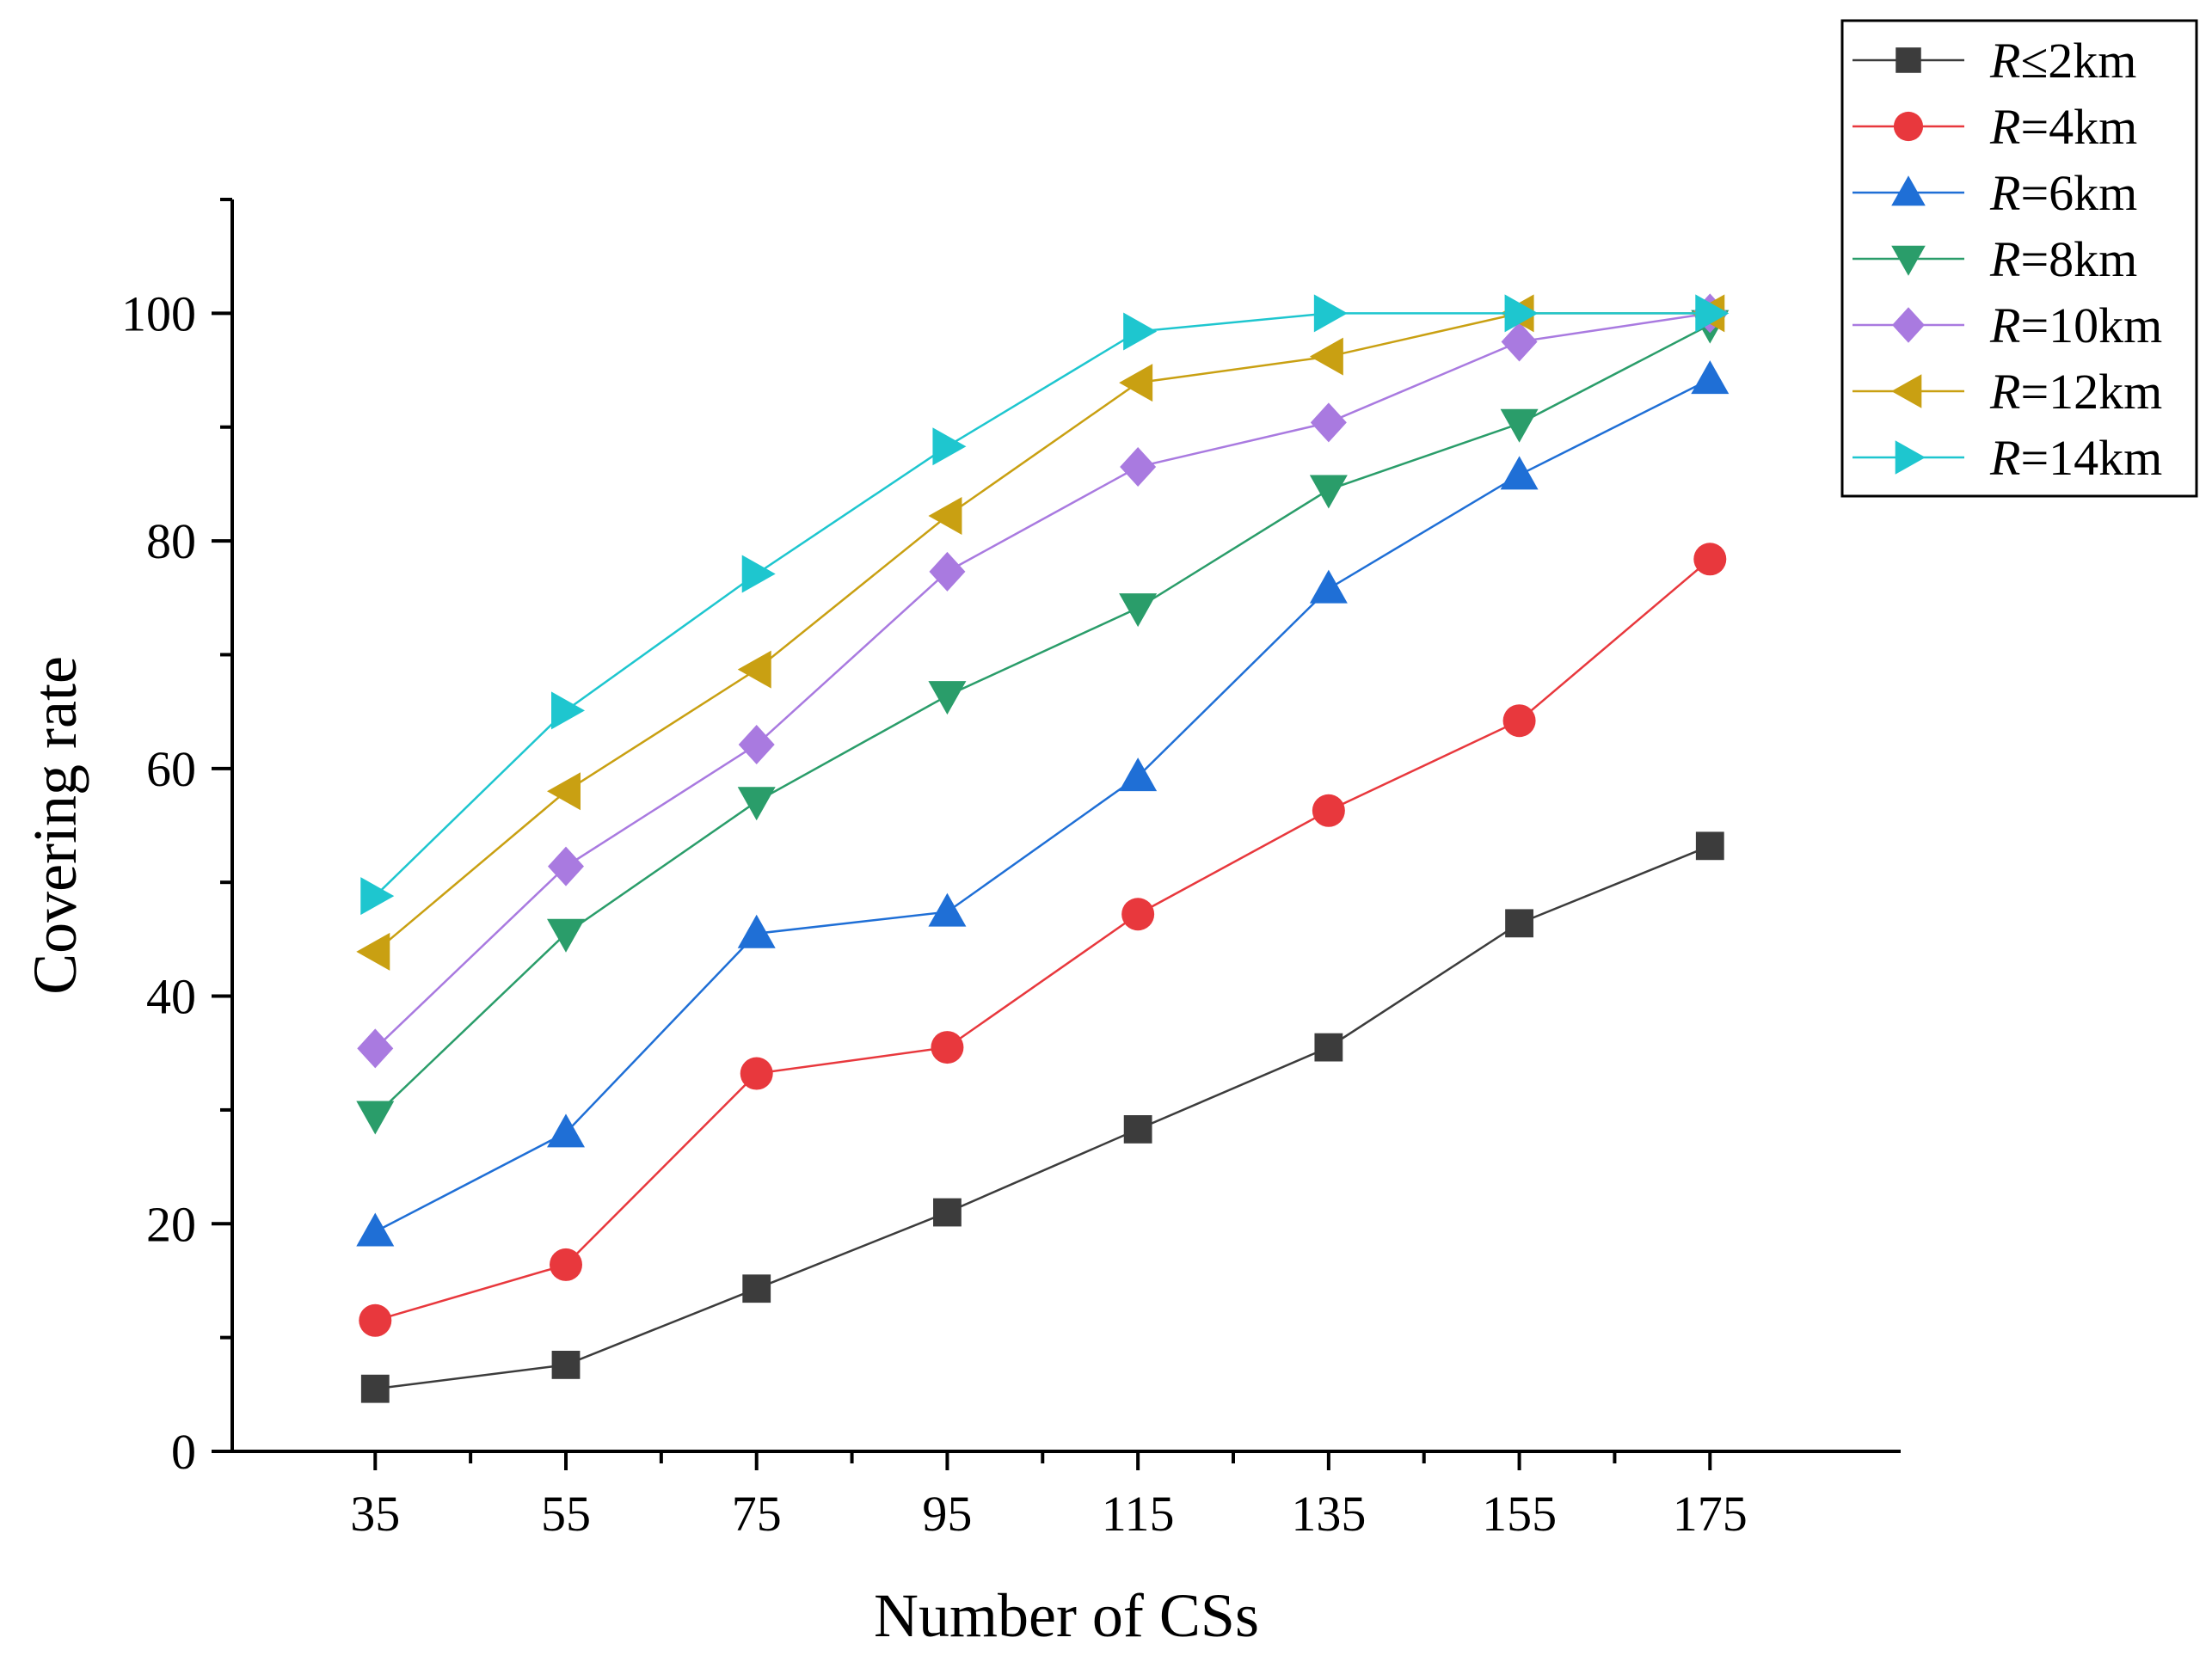  What do you see at coordinates (1519, 1514) in the screenshot?
I see `x-tick-label: 155` at bounding box center [1519, 1514].